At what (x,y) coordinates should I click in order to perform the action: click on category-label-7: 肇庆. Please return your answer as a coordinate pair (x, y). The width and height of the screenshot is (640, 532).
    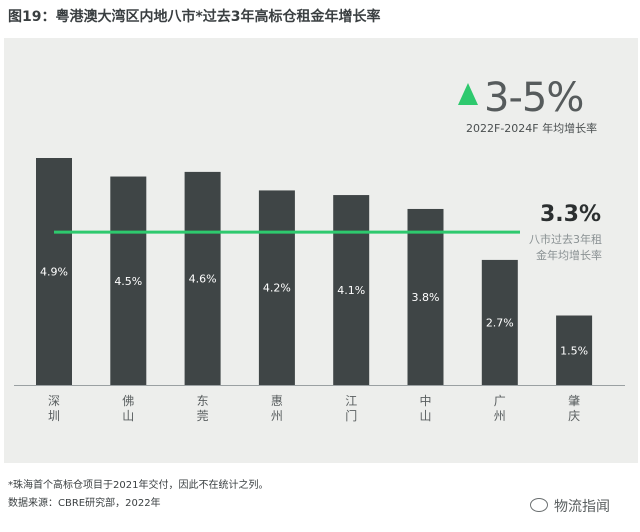
    Looking at the image, I should click on (574, 408).